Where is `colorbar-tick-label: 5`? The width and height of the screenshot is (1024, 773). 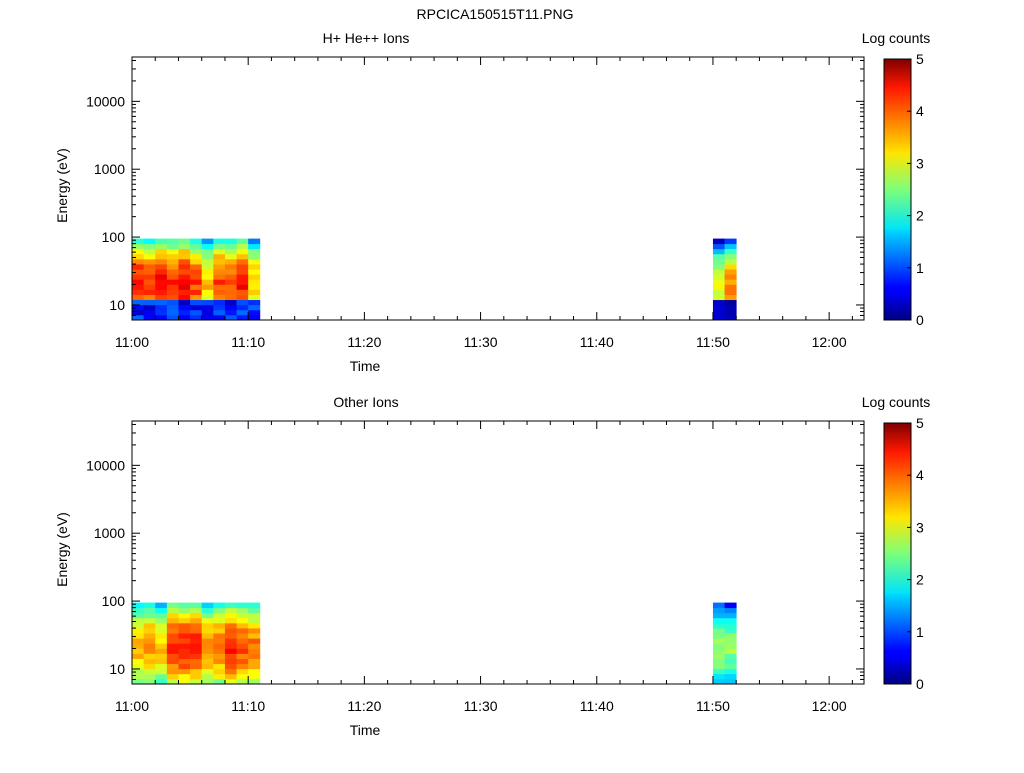
colorbar-tick-label: 5 is located at coordinates (920, 59).